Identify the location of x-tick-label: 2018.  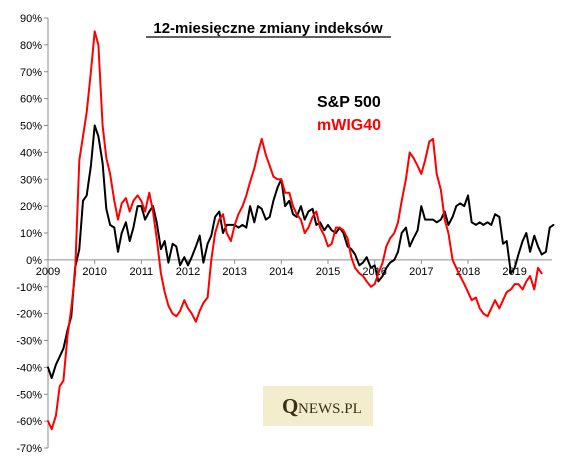
(468, 272).